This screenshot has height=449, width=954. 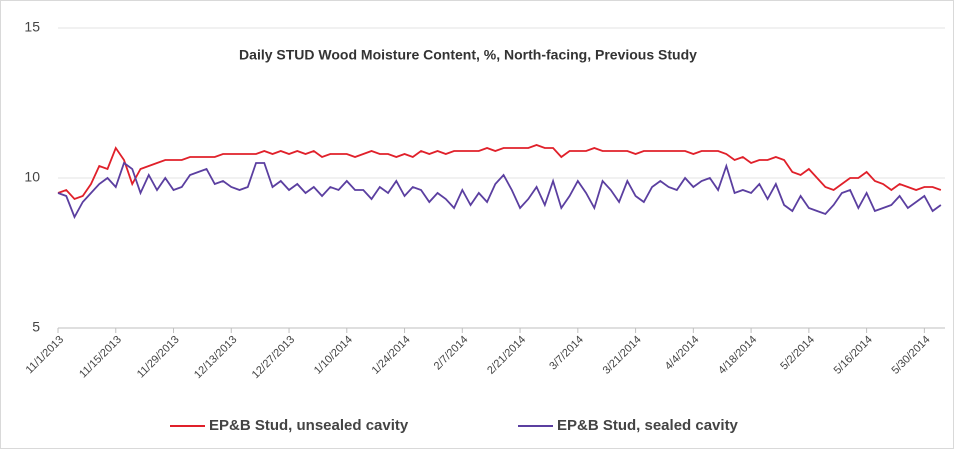 What do you see at coordinates (36, 327) in the screenshot?
I see `y-tick-label: 5` at bounding box center [36, 327].